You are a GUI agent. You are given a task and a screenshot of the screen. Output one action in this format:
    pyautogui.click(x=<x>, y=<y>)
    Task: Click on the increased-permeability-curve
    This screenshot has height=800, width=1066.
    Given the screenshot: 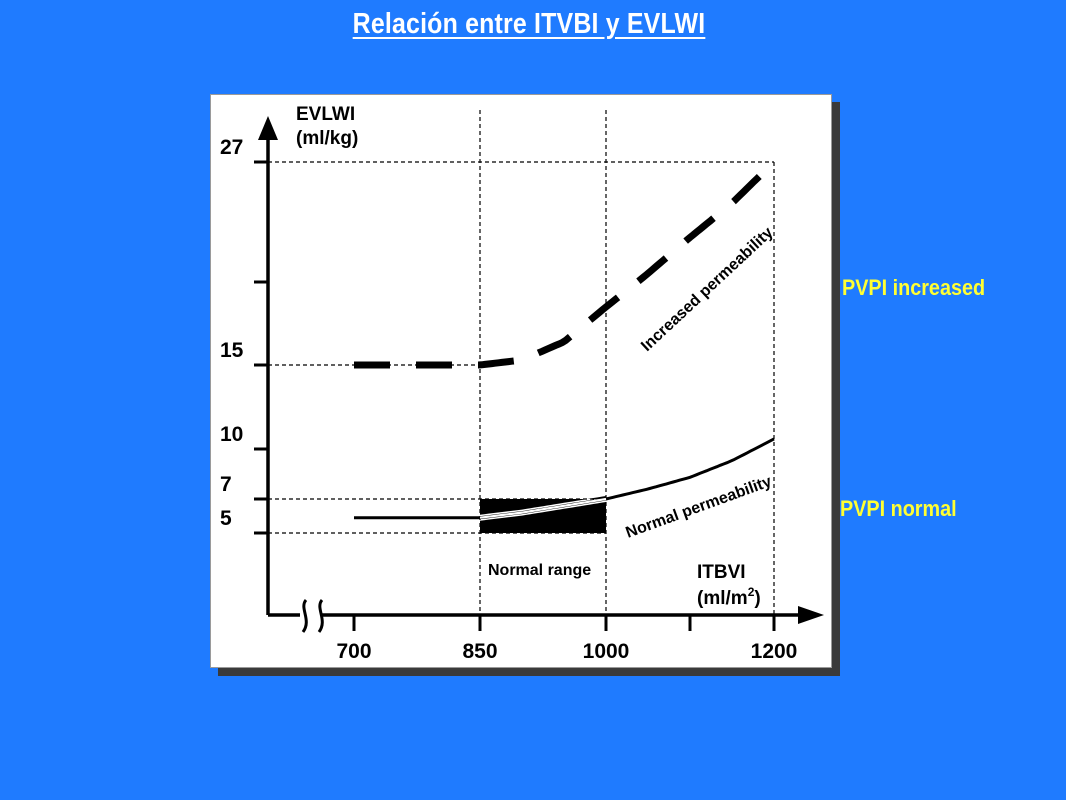 What is the action you would take?
    pyautogui.click(x=565, y=264)
    